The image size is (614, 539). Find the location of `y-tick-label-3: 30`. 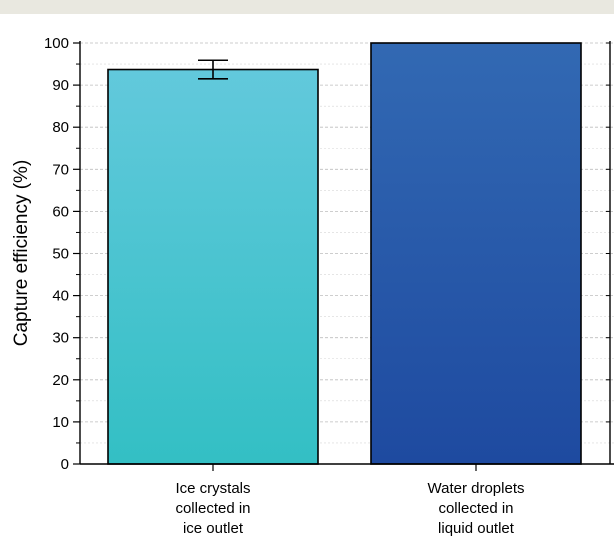

y-tick-label-3: 30 is located at coordinates (60, 338).